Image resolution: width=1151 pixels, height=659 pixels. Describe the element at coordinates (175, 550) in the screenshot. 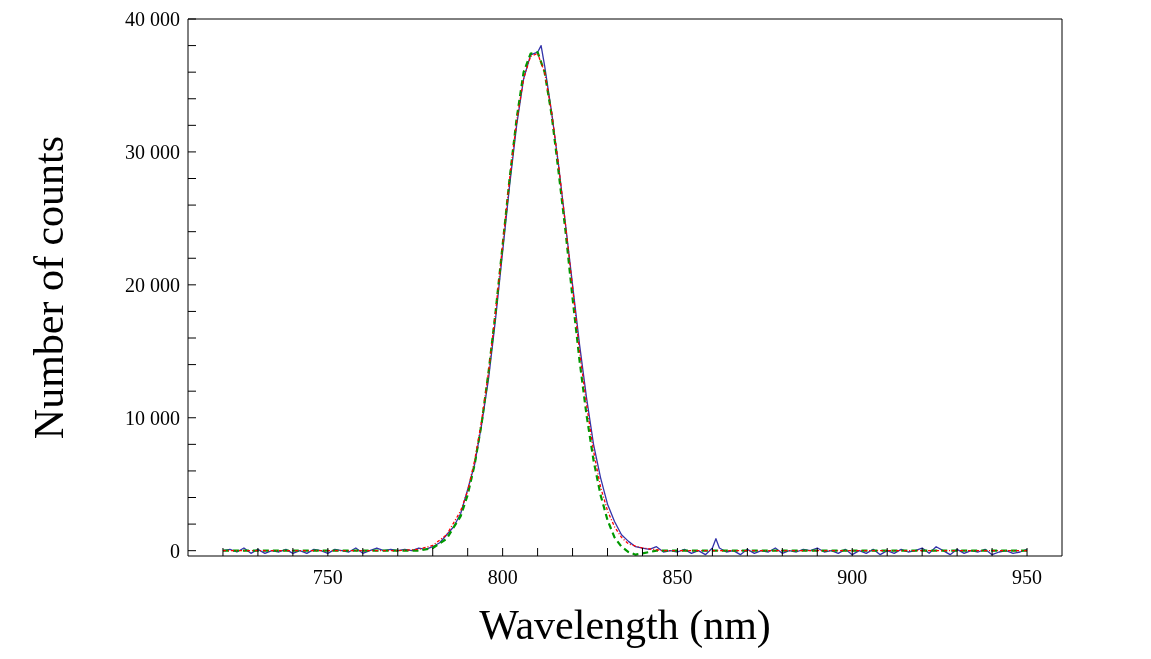

I see `y-tick-label: 0` at that location.